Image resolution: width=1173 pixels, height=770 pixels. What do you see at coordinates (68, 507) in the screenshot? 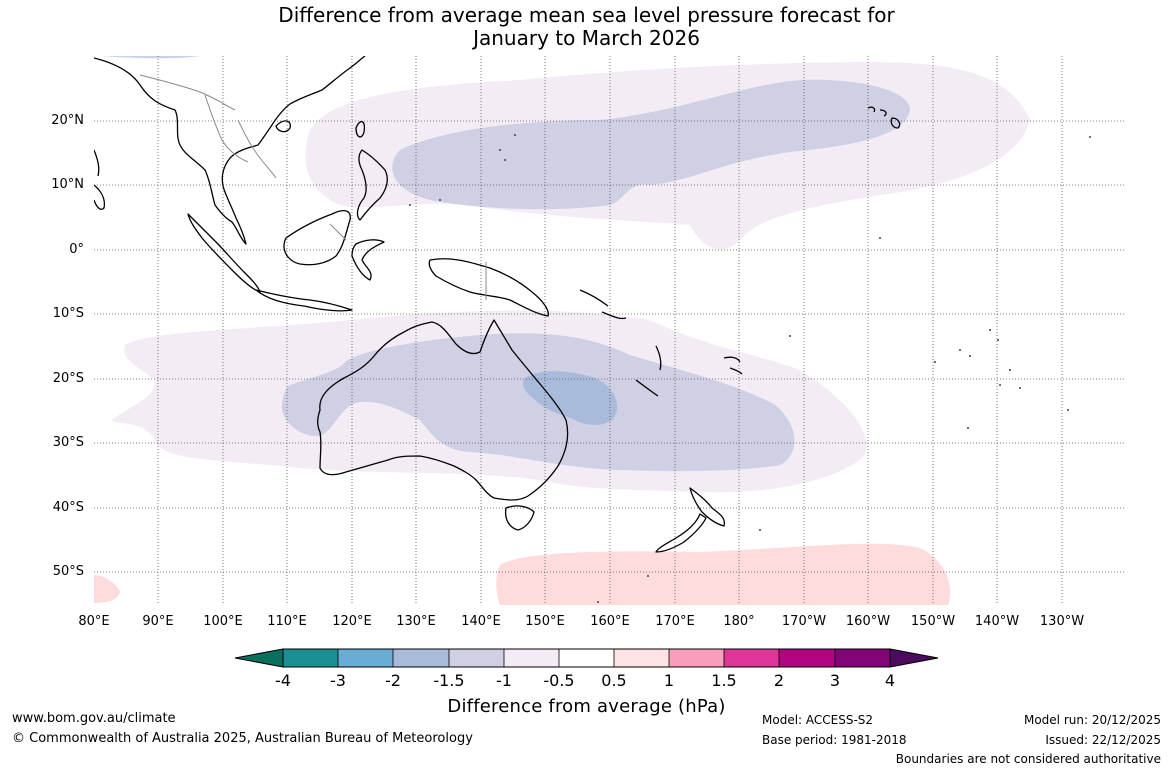
I see `lat-label-40s: 40°S` at bounding box center [68, 507].